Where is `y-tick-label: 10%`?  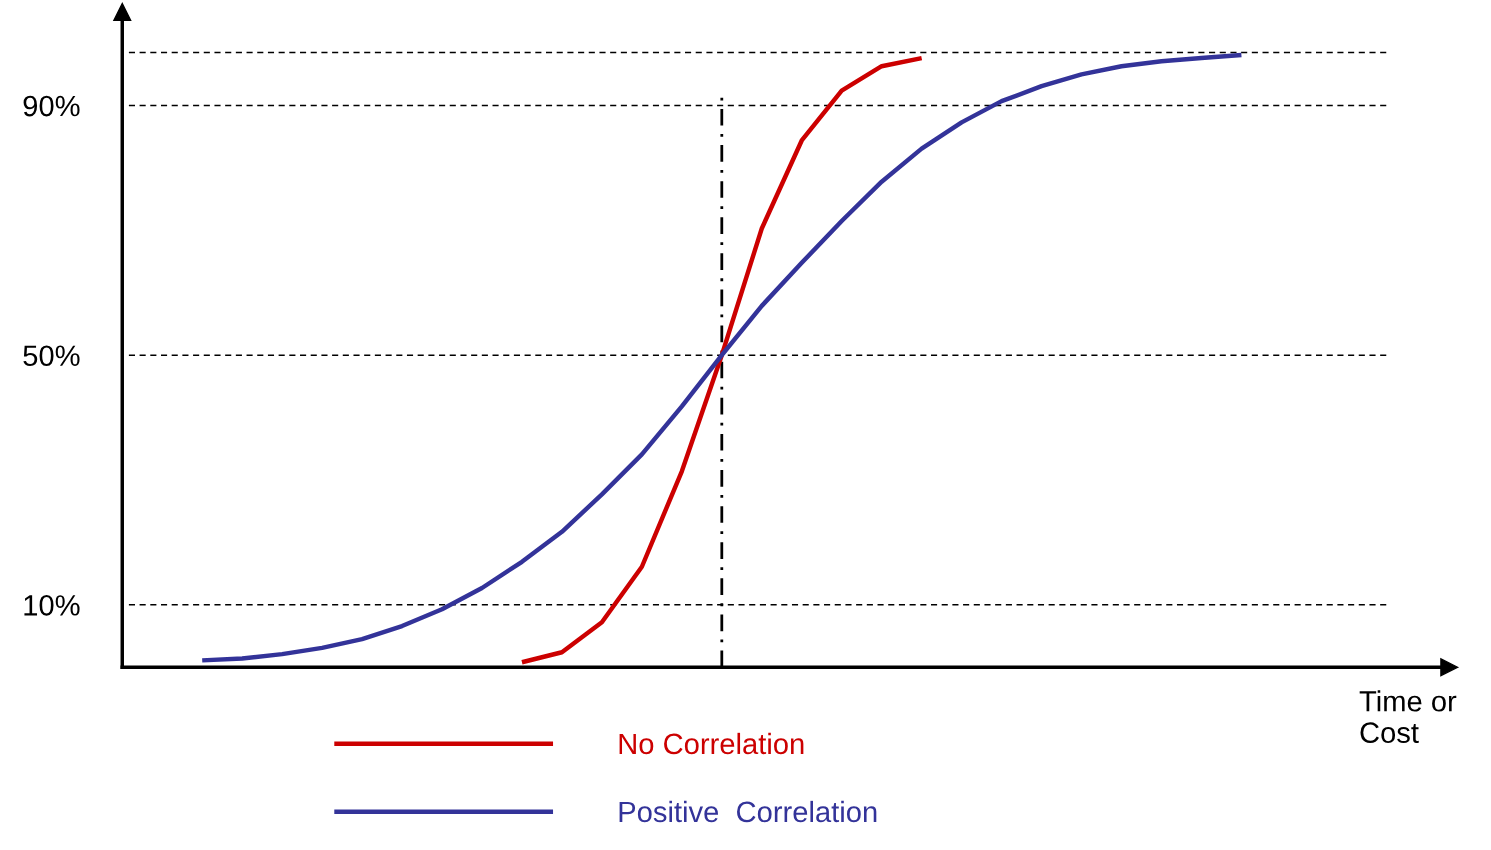 y-tick-label: 10% is located at coordinates (52, 605).